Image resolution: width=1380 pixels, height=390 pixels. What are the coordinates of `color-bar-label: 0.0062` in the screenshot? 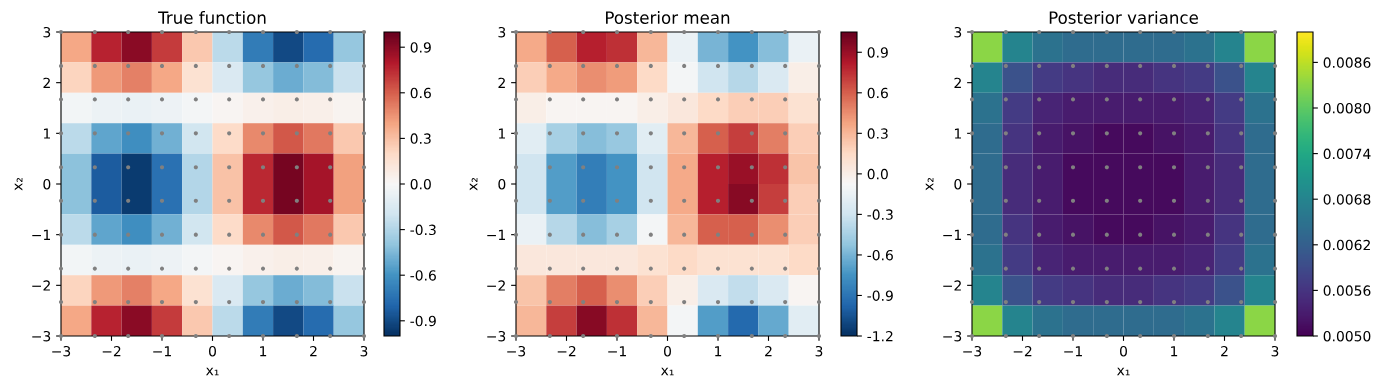 It's located at (1346, 245).